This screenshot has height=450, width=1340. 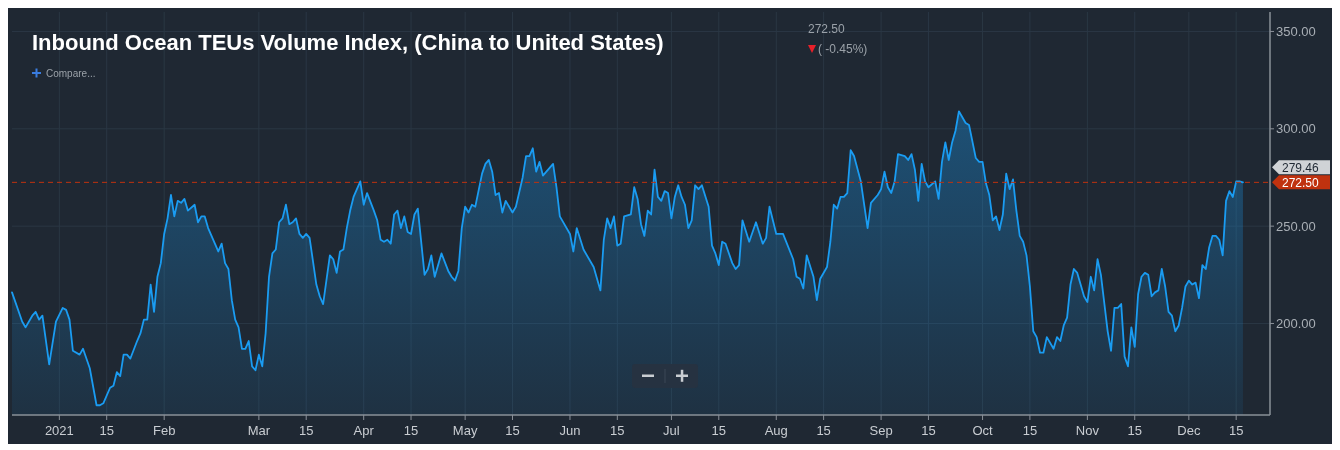 I want to click on x-tick-label: Jul, so click(x=671, y=430).